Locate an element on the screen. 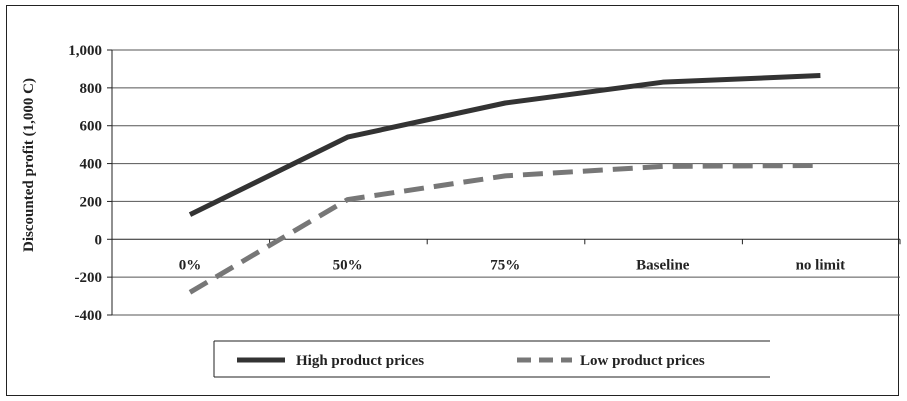  legend: High product prices Low product prices is located at coordinates (491, 359).